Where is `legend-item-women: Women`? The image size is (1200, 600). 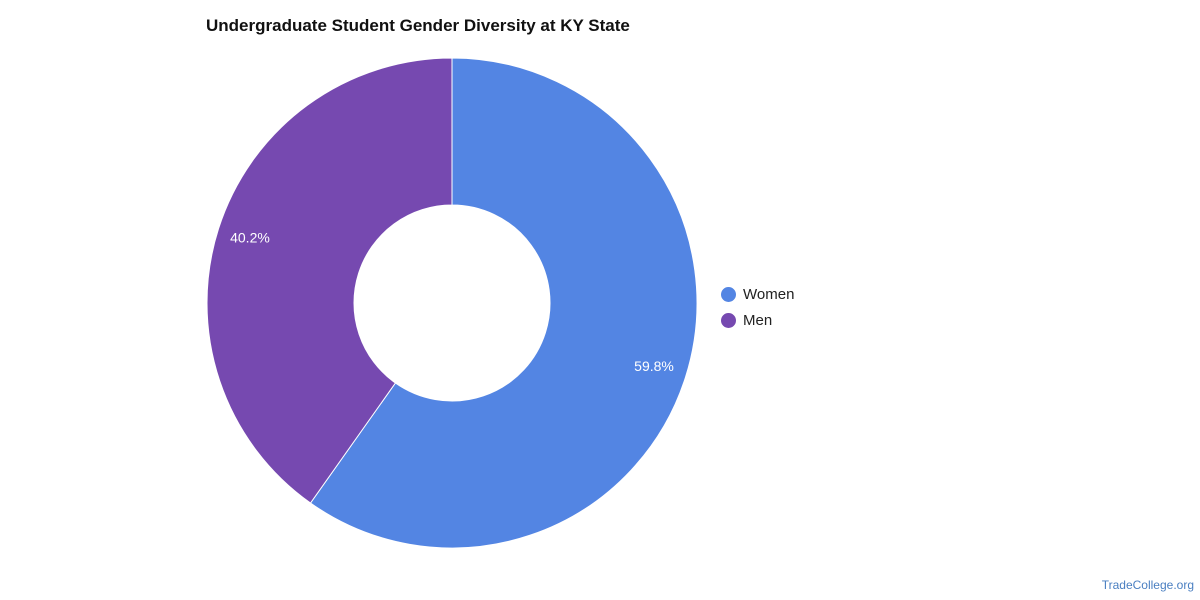 legend-item-women: Women is located at coordinates (757, 294).